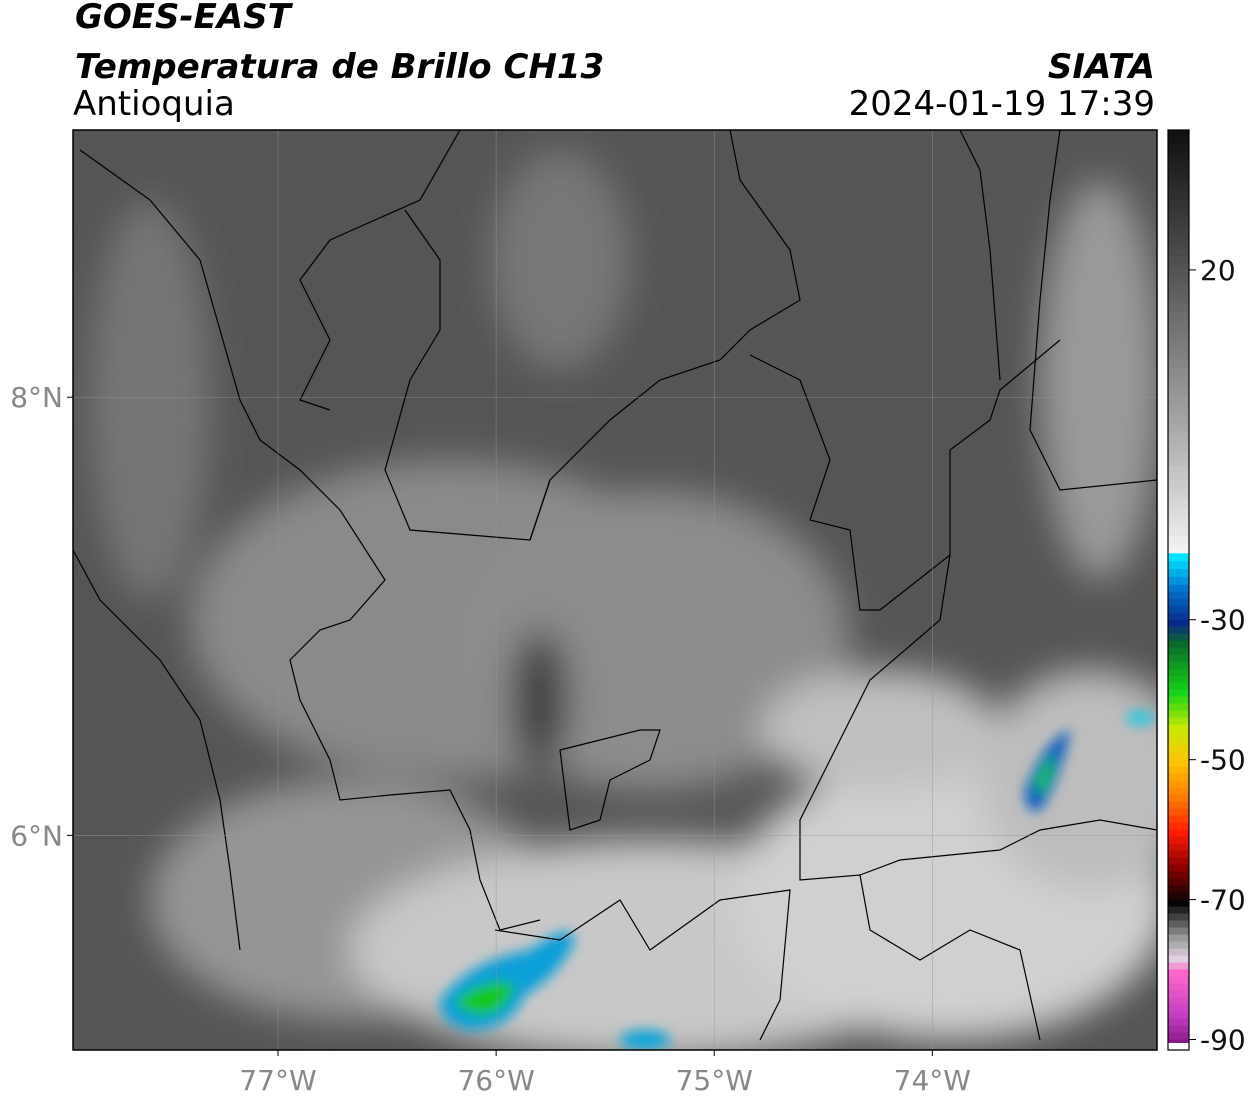 The height and width of the screenshot is (1103, 1252). What do you see at coordinates (1223, 620) in the screenshot?
I see `colorbar-label: -30` at bounding box center [1223, 620].